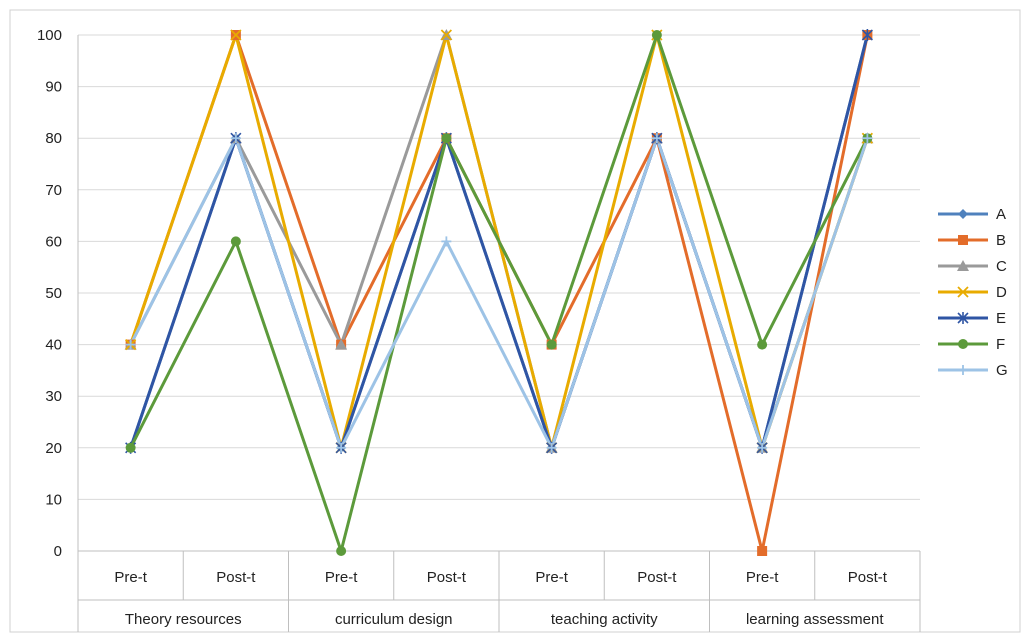  What do you see at coordinates (394, 619) in the screenshot?
I see `x-group-label: curriculum design` at bounding box center [394, 619].